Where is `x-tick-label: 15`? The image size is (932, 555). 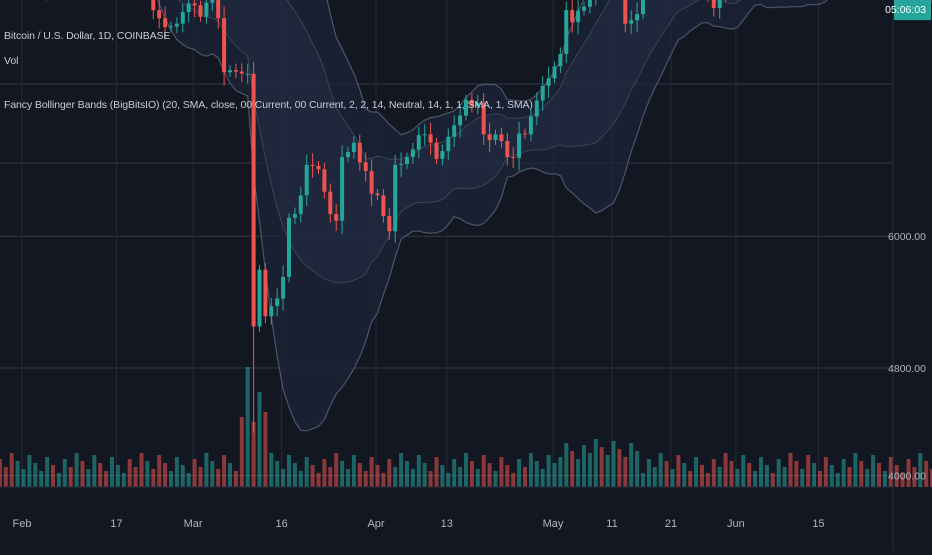 x-tick-label: 15 is located at coordinates (818, 524).